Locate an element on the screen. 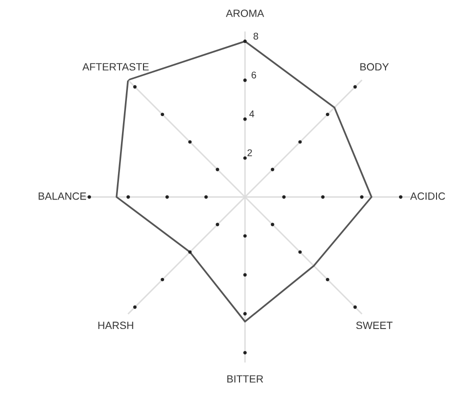 This screenshot has width=468, height=394. spoke-label: ACIDIC is located at coordinates (428, 196).